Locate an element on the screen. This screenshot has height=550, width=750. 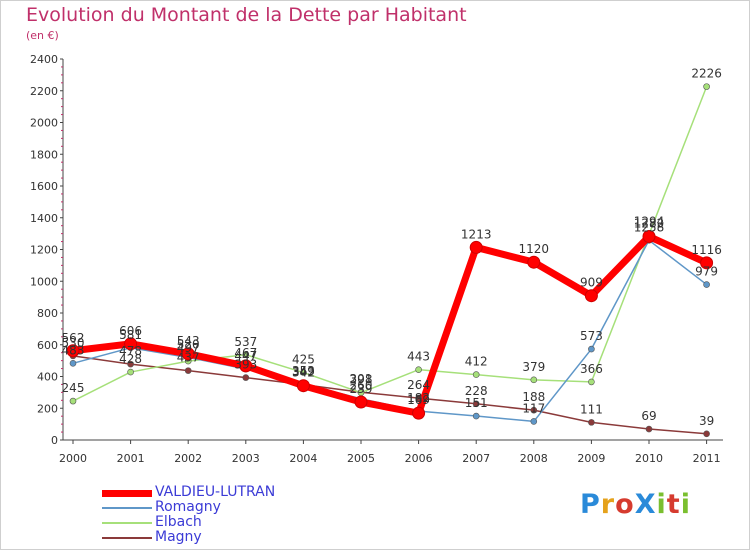
x-tick-label: 2011 is located at coordinates (707, 458).